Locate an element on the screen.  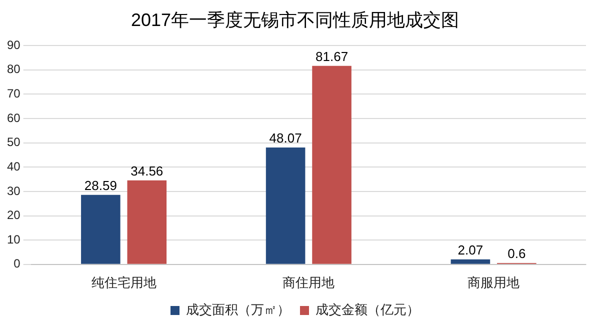
y-tick-label: 80 is located at coordinates (13, 69).